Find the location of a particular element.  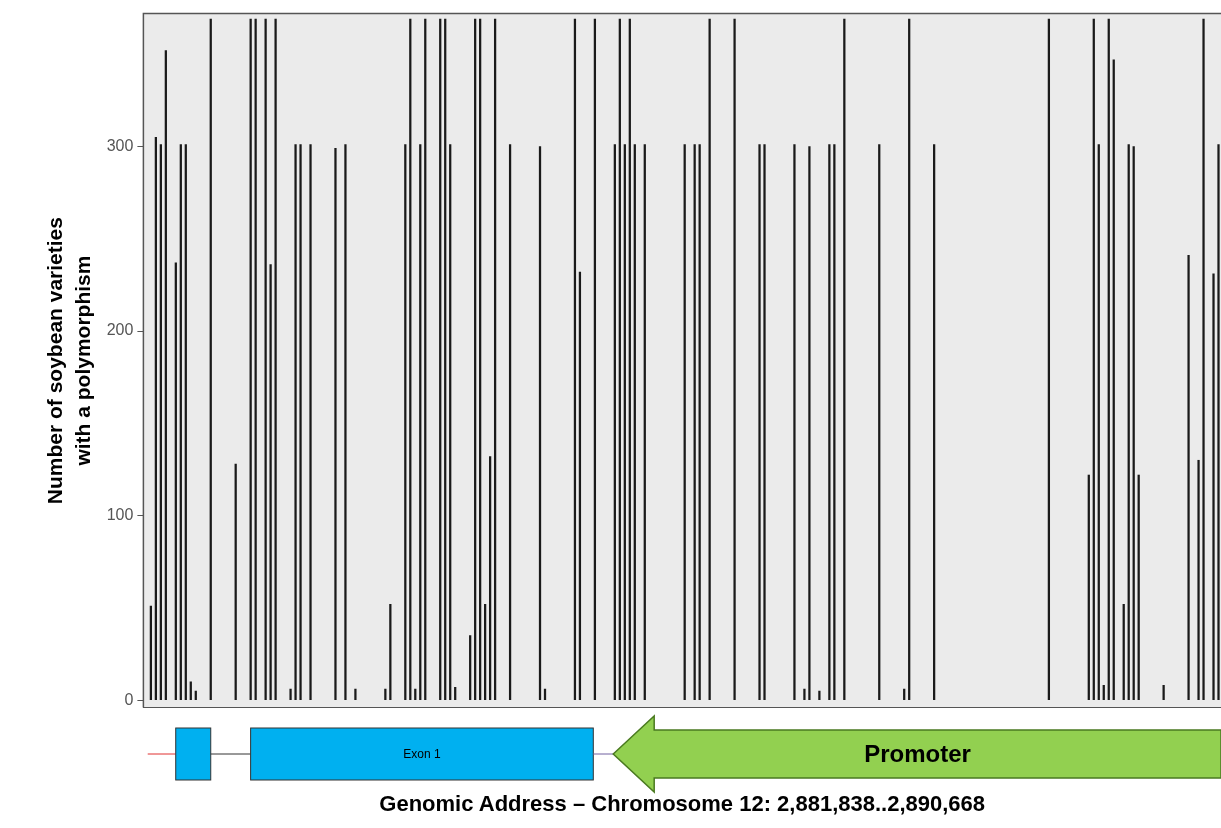

y-tick-label: 200 is located at coordinates (120, 330).